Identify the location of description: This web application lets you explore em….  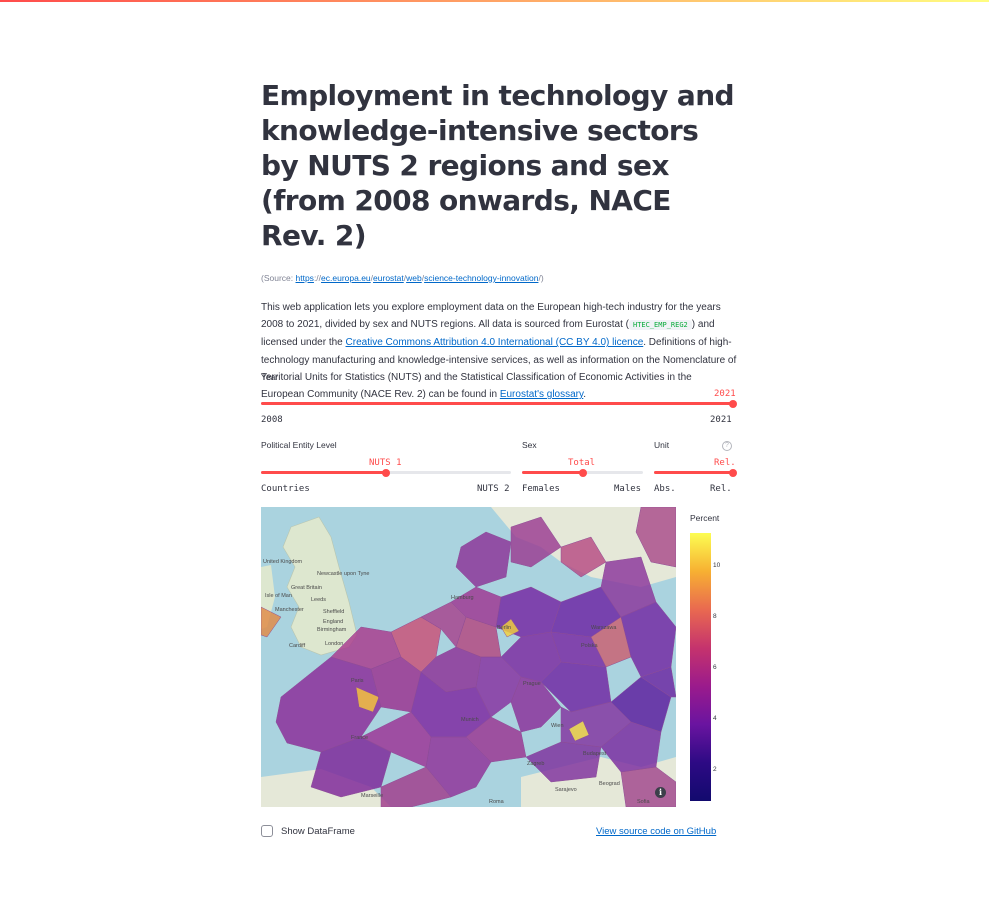
(499, 351).